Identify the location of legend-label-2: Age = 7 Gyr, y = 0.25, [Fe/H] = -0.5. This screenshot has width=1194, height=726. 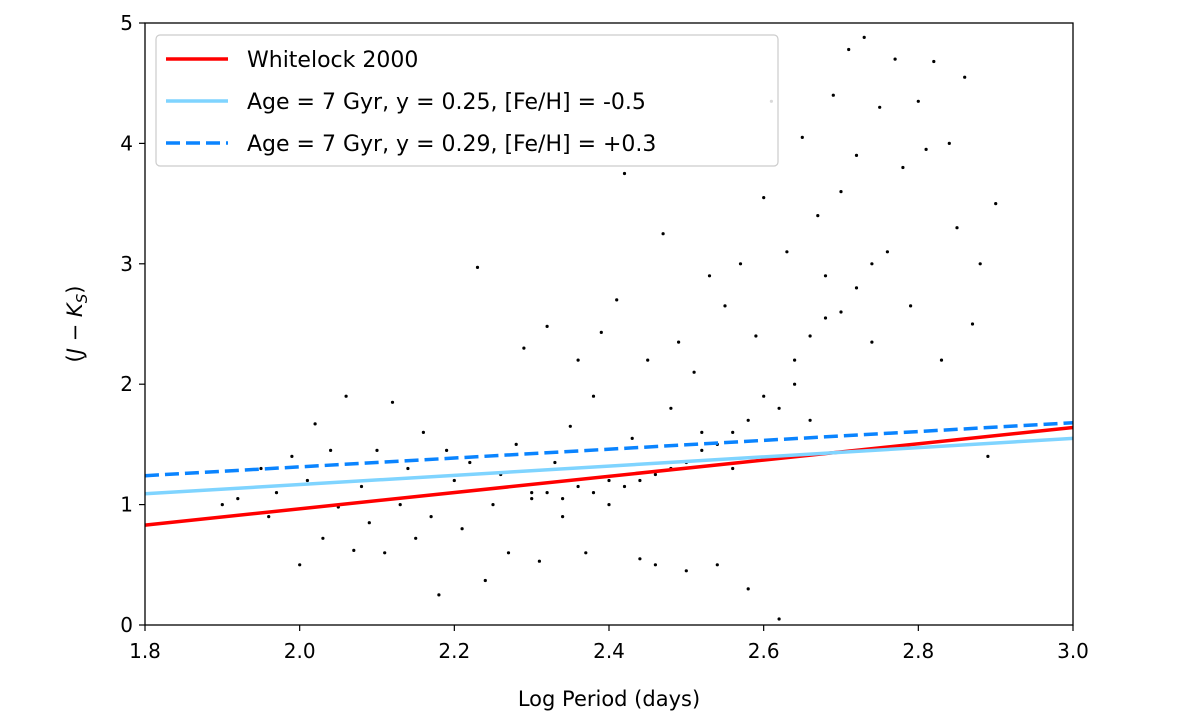
(446, 102).